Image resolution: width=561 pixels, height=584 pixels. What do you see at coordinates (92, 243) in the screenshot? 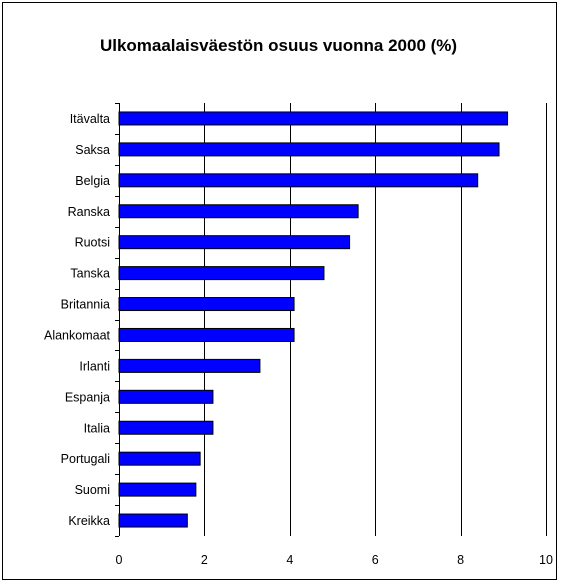
I see `category-label-4: Ruotsi` at bounding box center [92, 243].